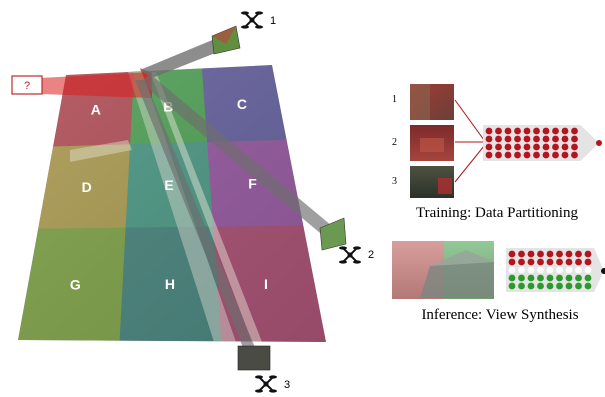  What do you see at coordinates (333, 234) in the screenshot?
I see `drone-2-view` at bounding box center [333, 234].